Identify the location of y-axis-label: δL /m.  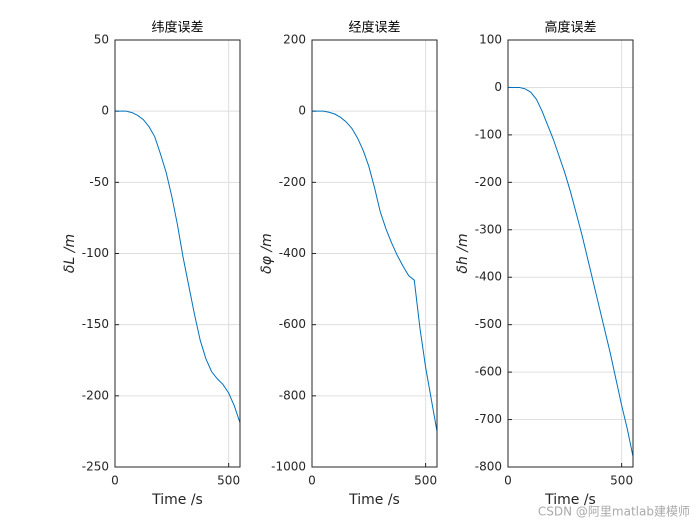
(70, 253).